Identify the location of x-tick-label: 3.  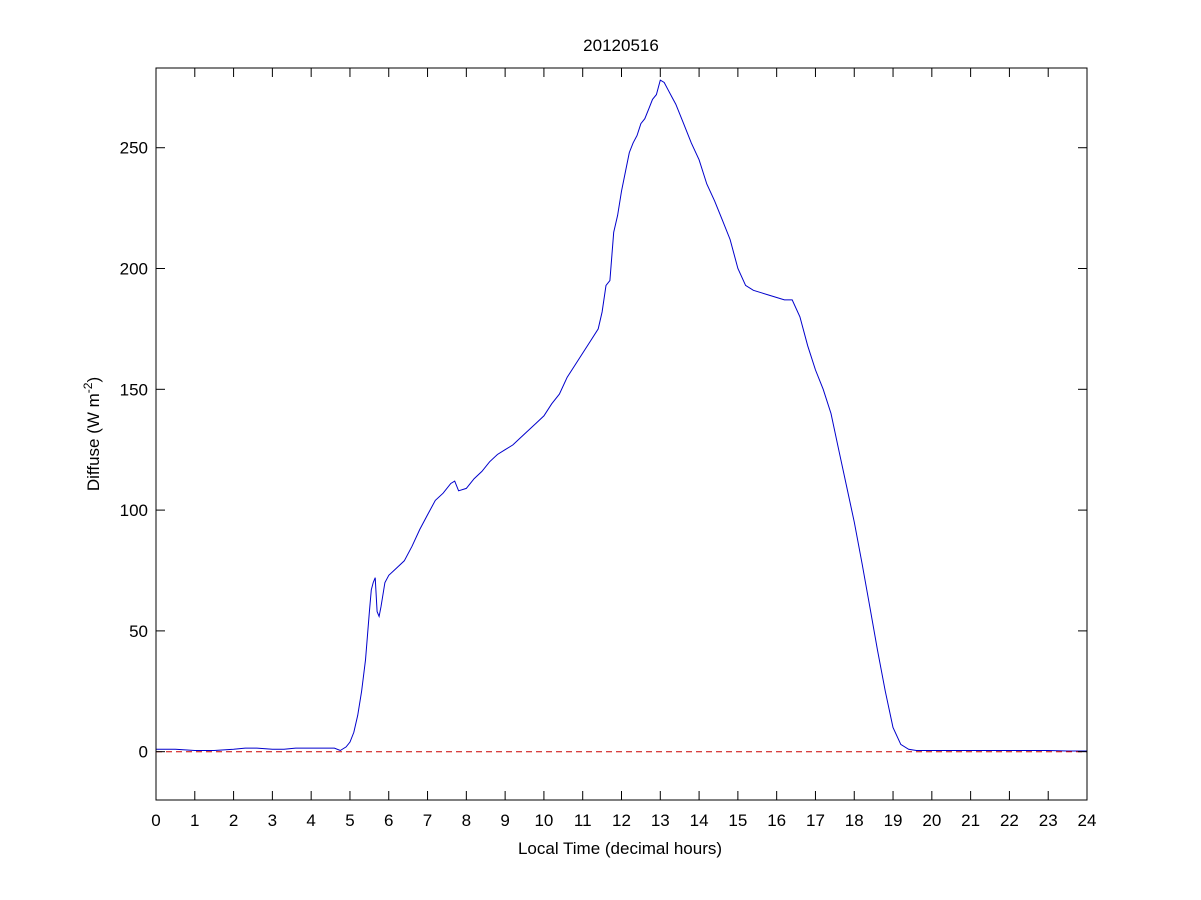
(272, 820).